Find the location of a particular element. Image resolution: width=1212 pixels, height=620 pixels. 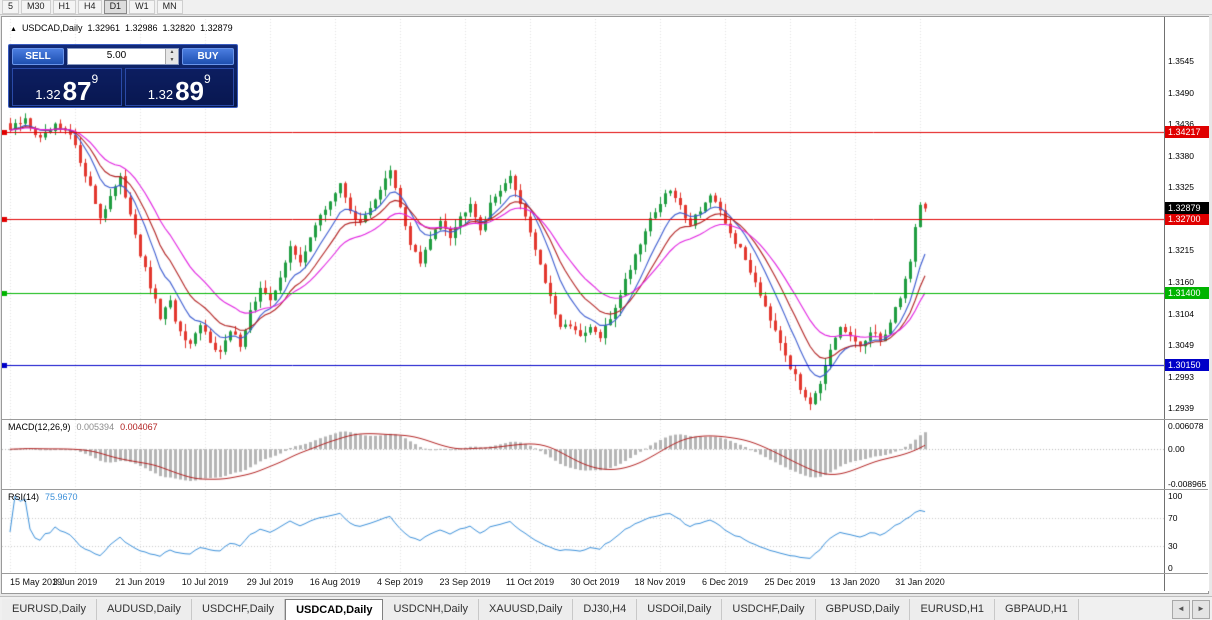

hline-price-badge: 1.31400 is located at coordinates (1187, 293).